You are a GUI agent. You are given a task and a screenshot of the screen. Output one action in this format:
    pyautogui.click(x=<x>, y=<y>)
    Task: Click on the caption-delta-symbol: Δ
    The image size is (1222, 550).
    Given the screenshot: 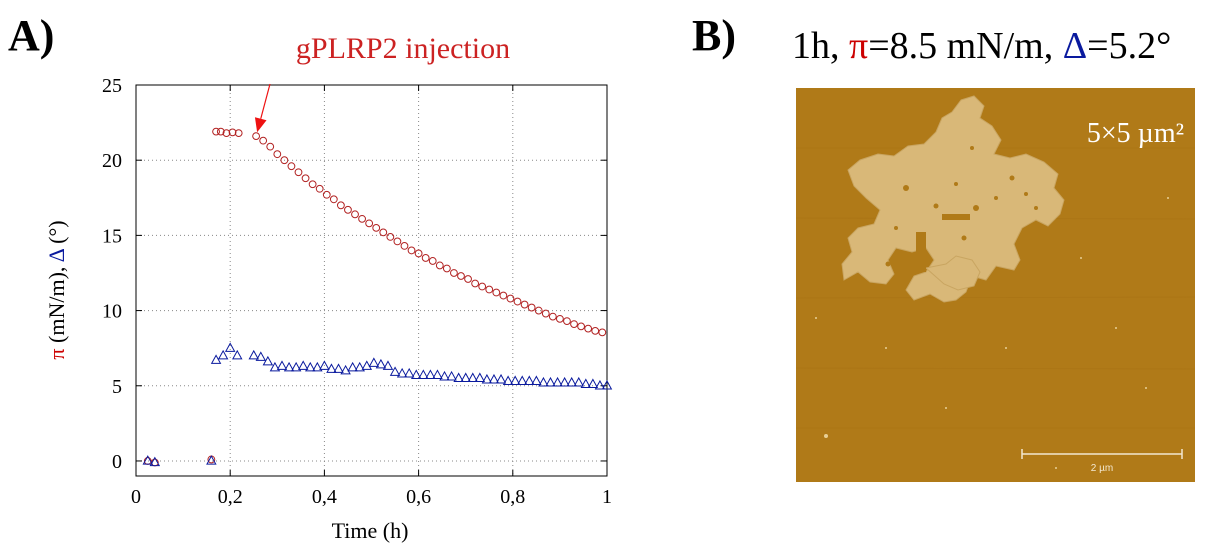 What is the action you would take?
    pyautogui.click(x=1075, y=46)
    